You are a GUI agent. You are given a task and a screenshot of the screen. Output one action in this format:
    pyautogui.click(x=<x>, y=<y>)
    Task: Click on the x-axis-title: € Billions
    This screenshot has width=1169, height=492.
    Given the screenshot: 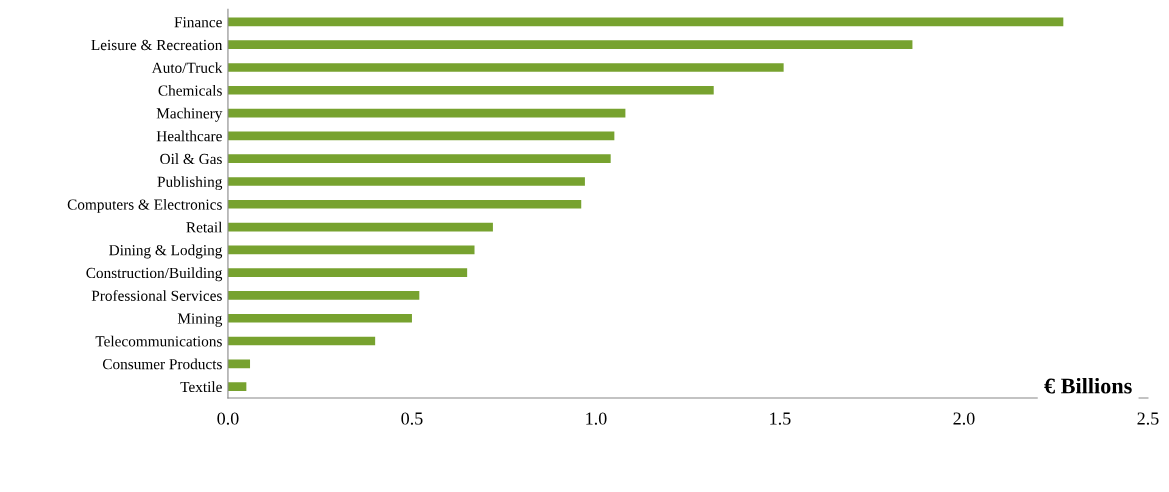 What is the action you would take?
    pyautogui.click(x=1088, y=385)
    